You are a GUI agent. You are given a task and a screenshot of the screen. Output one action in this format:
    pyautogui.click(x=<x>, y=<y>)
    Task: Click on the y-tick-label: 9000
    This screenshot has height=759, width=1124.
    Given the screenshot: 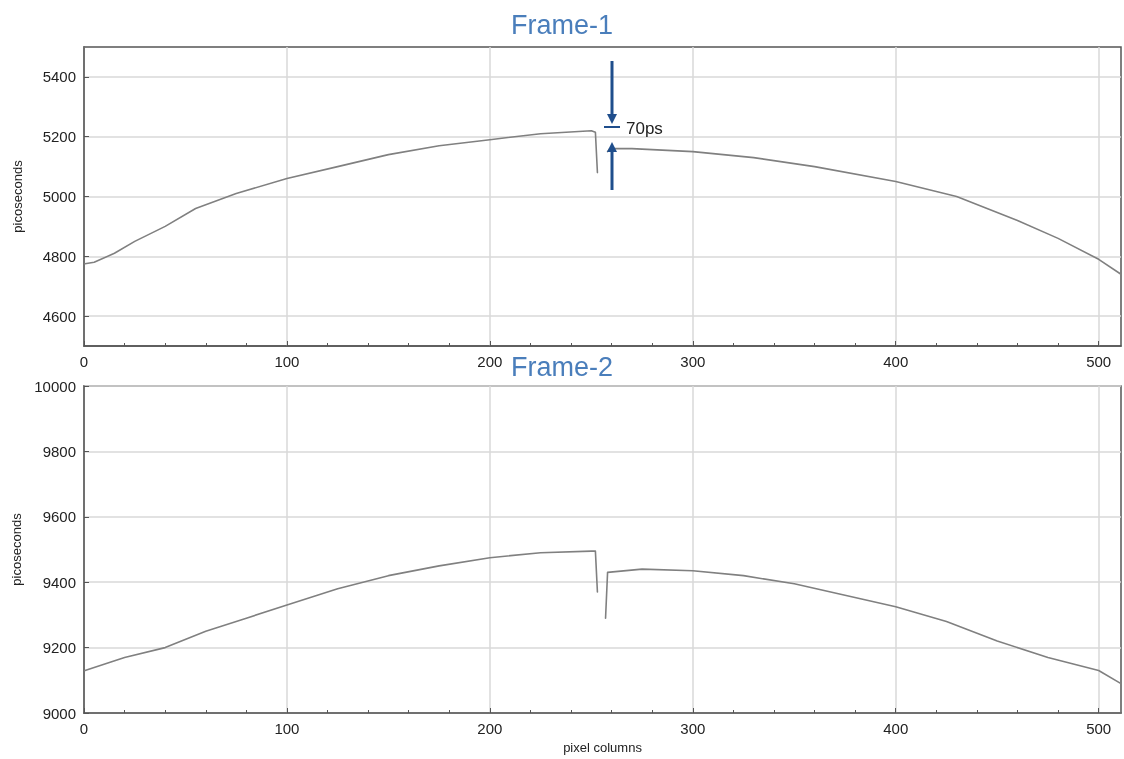 What is the action you would take?
    pyautogui.click(x=59, y=713)
    